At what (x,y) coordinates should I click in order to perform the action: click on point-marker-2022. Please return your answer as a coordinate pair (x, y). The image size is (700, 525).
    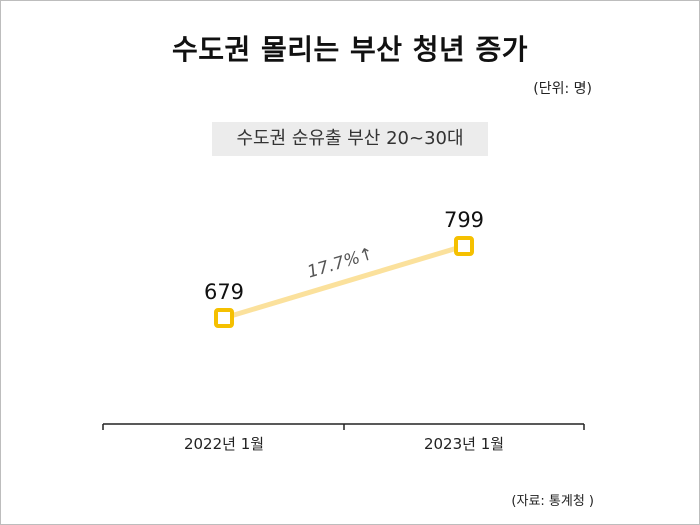
    Looking at the image, I should click on (224, 318).